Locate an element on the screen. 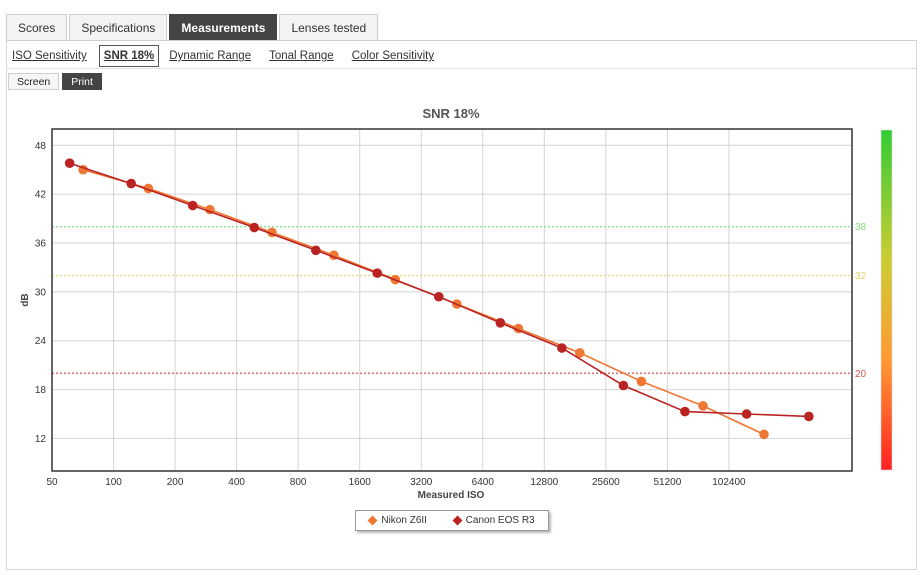  legend-label-canon: Canon EOS R3 is located at coordinates (500, 520).